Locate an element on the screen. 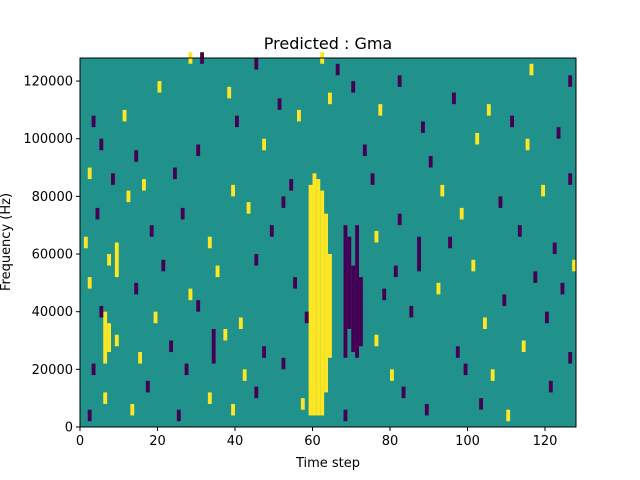 This screenshot has height=480, width=640. x-axis-label: Time step is located at coordinates (327, 463).